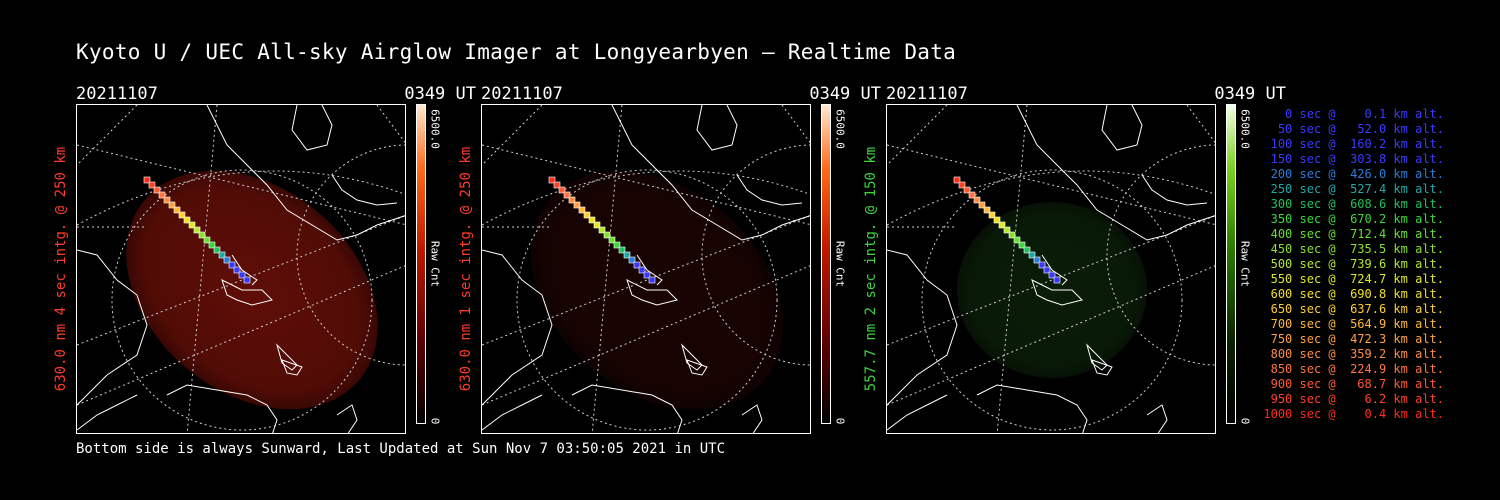 The width and height of the screenshot is (1500, 500). What do you see at coordinates (1353, 189) in the screenshot?
I see `legend-entry: 250 sec @ 527.4 km alt.` at bounding box center [1353, 189].